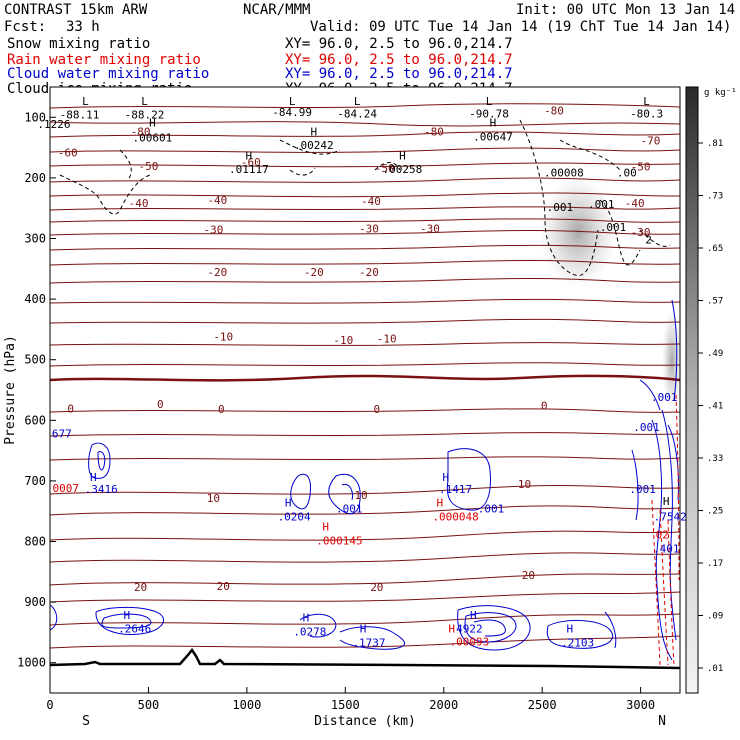 Image resolution: width=740 pixels, height=740 pixels. Describe the element at coordinates (339, 541) in the screenshot. I see `extremum-label: .000145` at that location.